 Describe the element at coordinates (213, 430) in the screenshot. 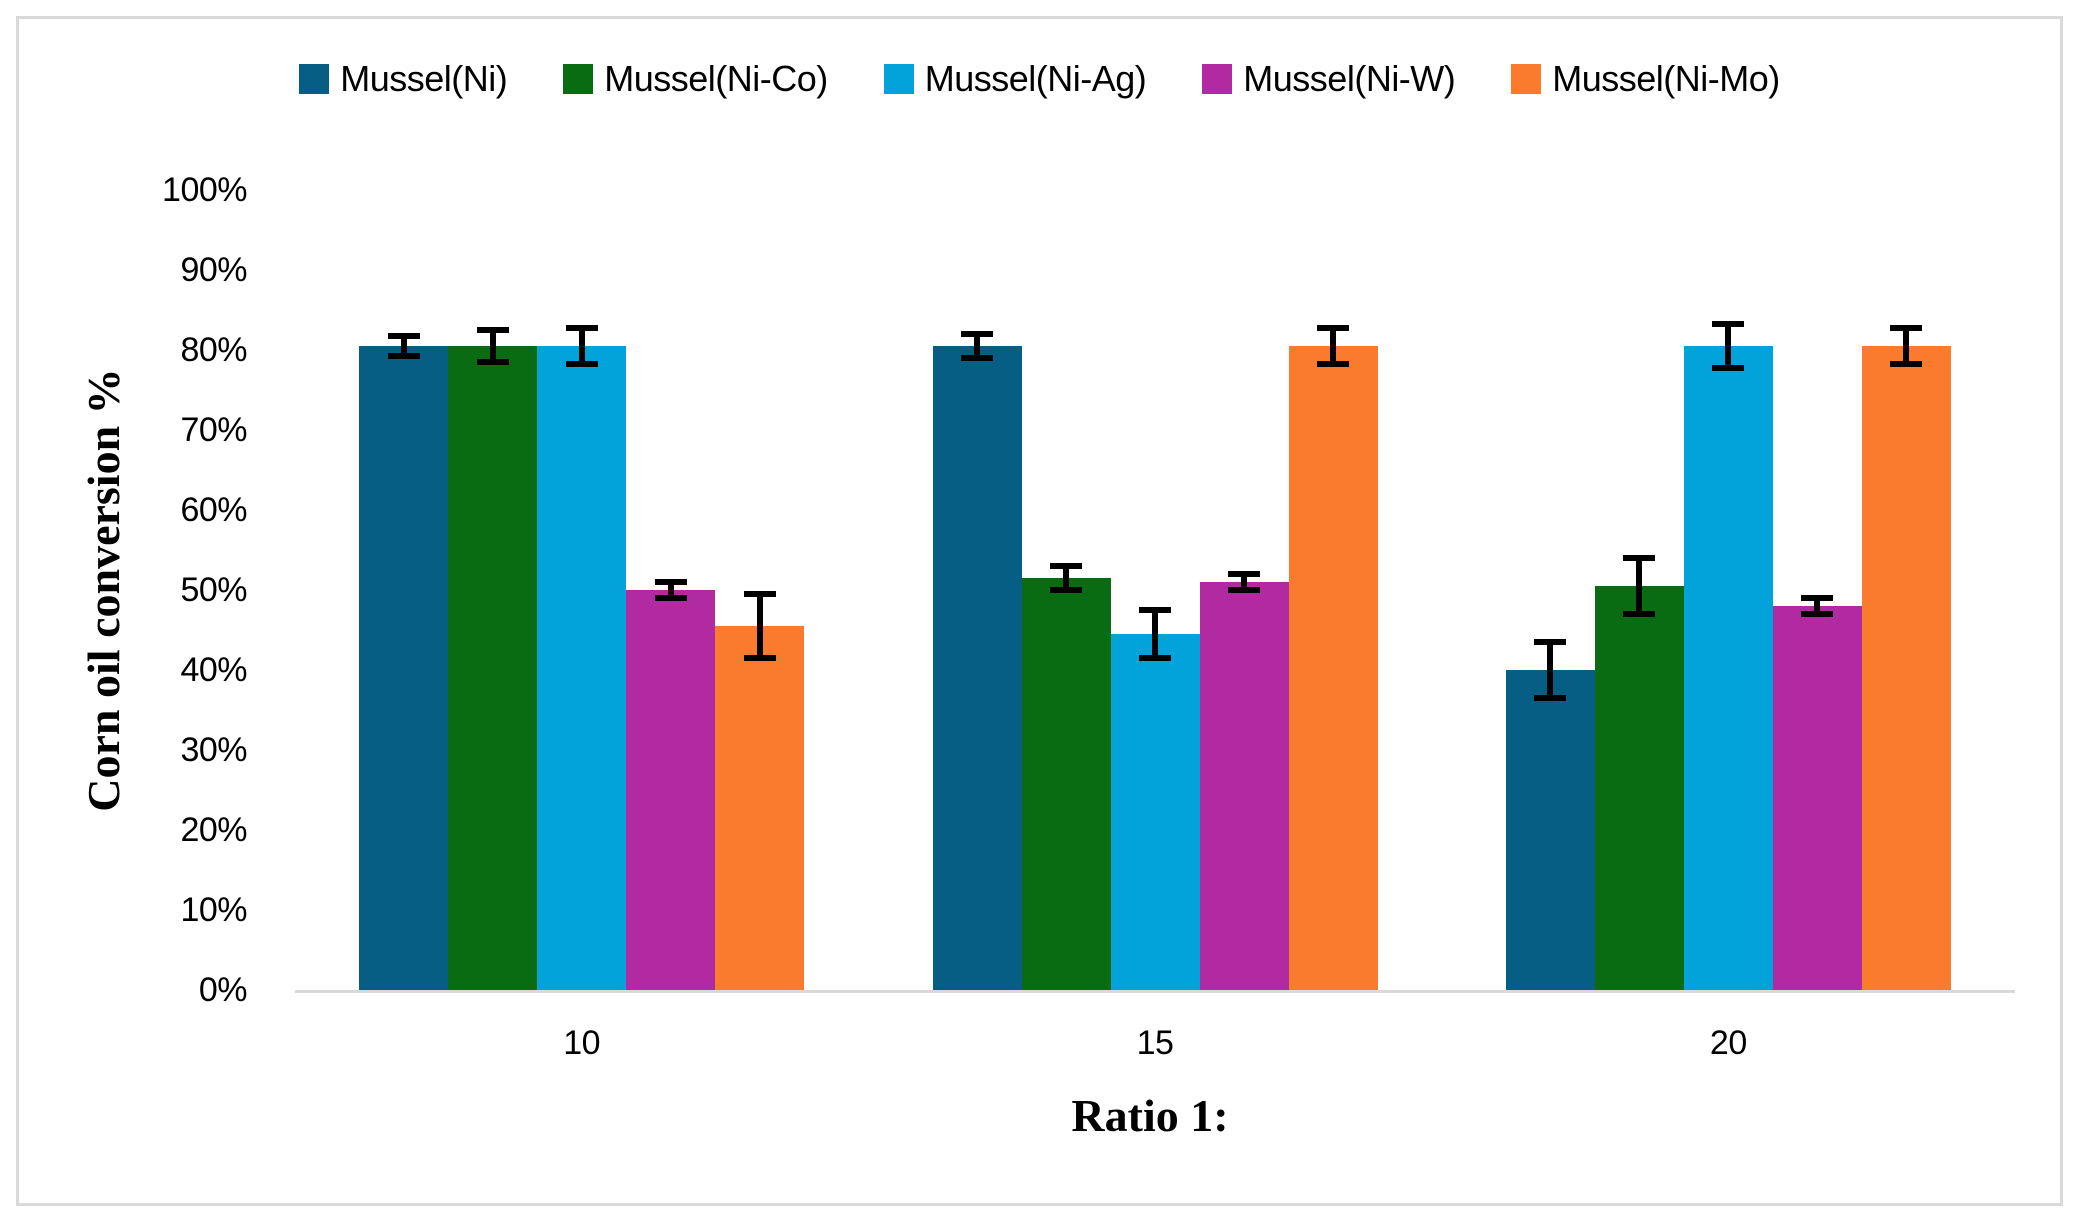

I see `y-tick-label-70: 70%` at that location.